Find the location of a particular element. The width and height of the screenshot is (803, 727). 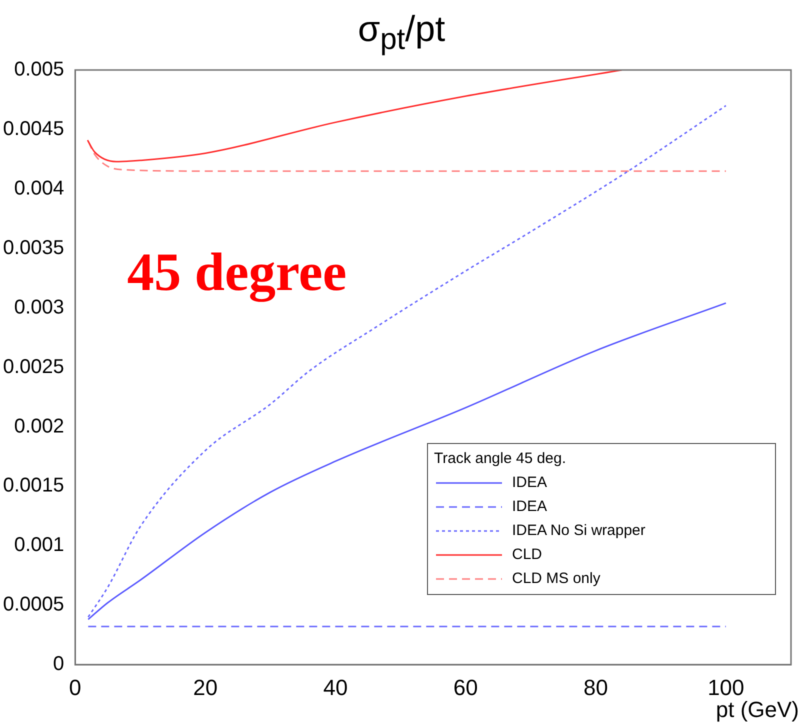

y-tick-label: 0.0005 is located at coordinates (33, 605).